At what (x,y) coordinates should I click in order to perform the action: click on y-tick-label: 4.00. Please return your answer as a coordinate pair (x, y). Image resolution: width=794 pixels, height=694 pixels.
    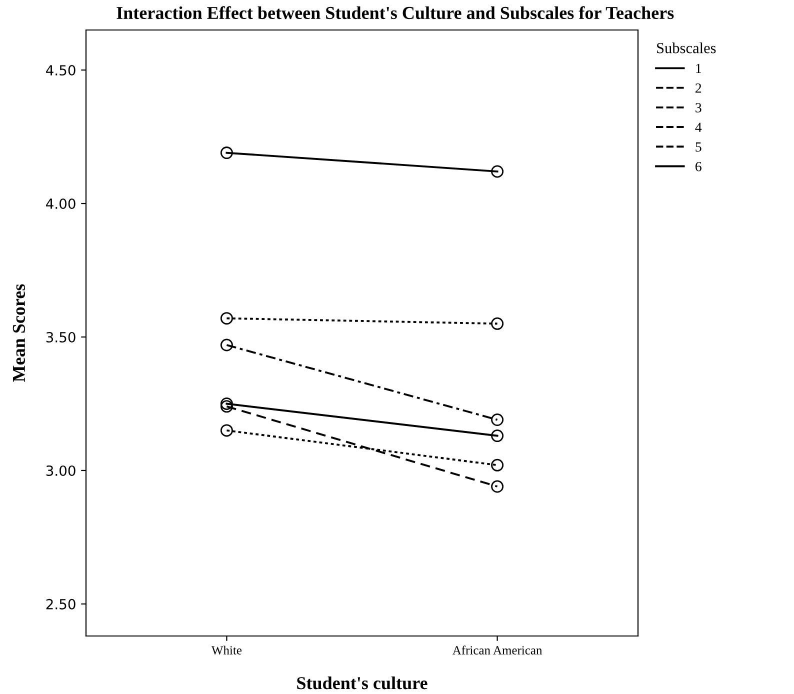
    Looking at the image, I should click on (61, 203).